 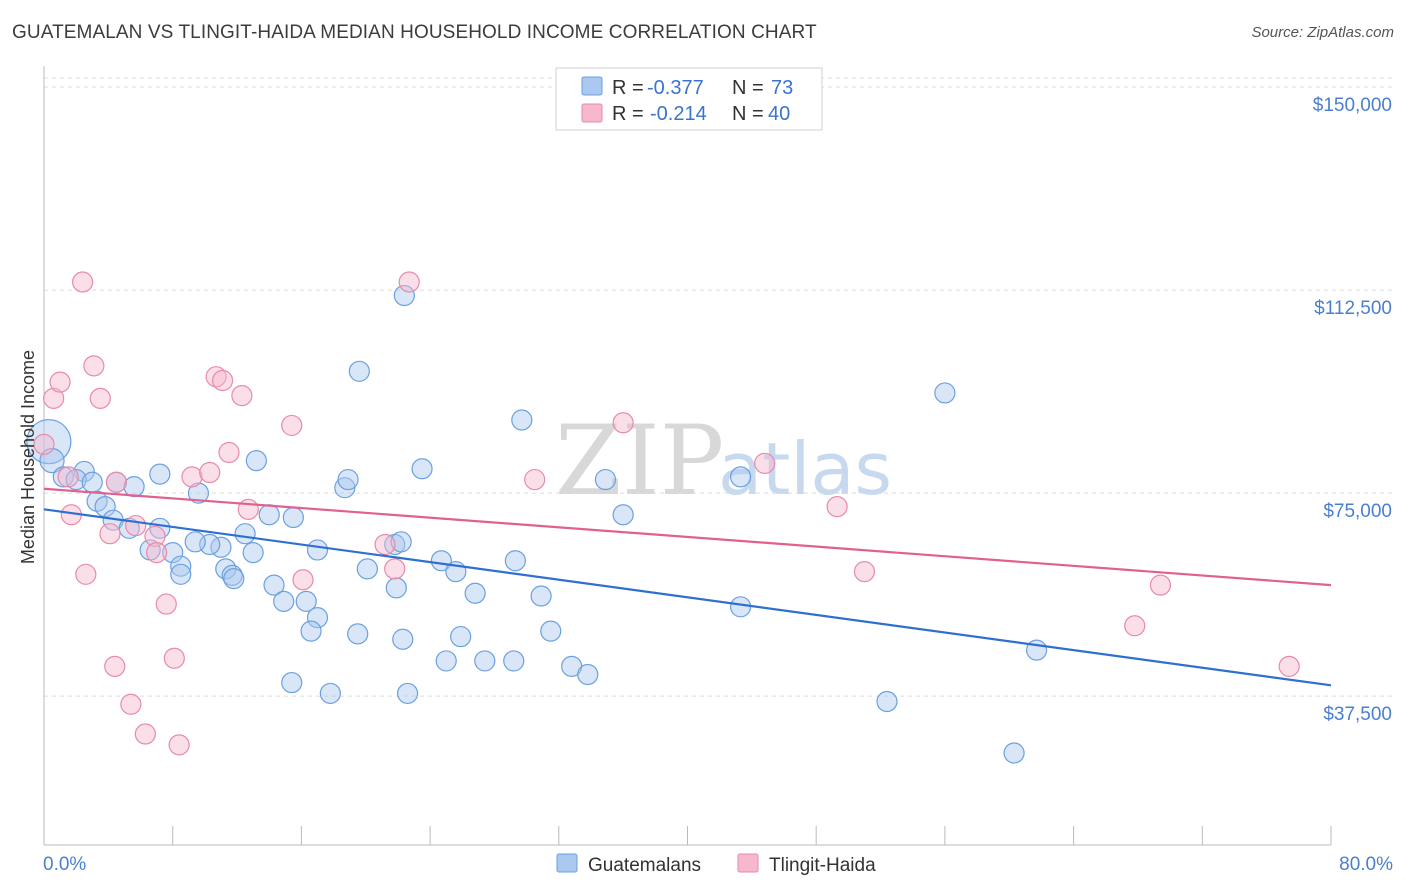 What do you see at coordinates (567, 863) in the screenshot?
I see `bottom-legend-swatch-guatemalans` at bounding box center [567, 863].